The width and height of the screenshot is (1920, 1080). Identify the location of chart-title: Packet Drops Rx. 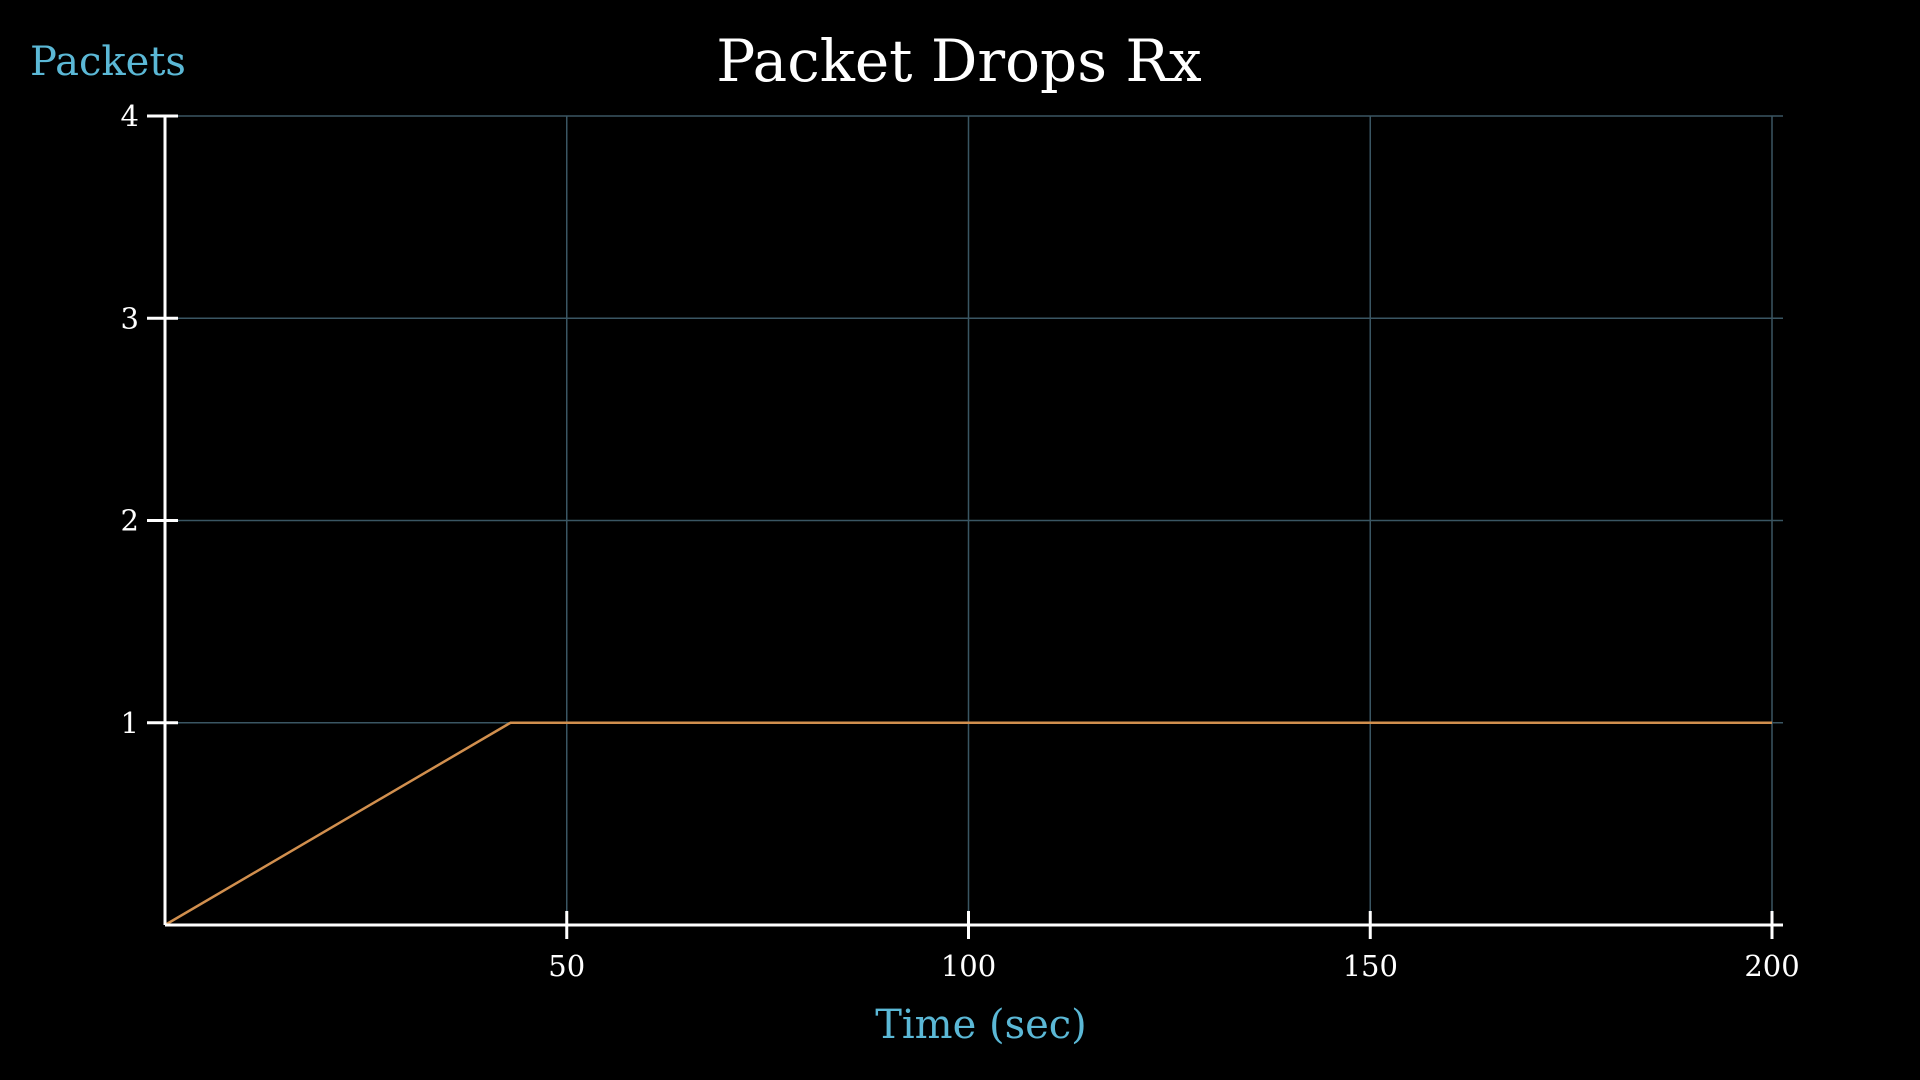
(959, 61).